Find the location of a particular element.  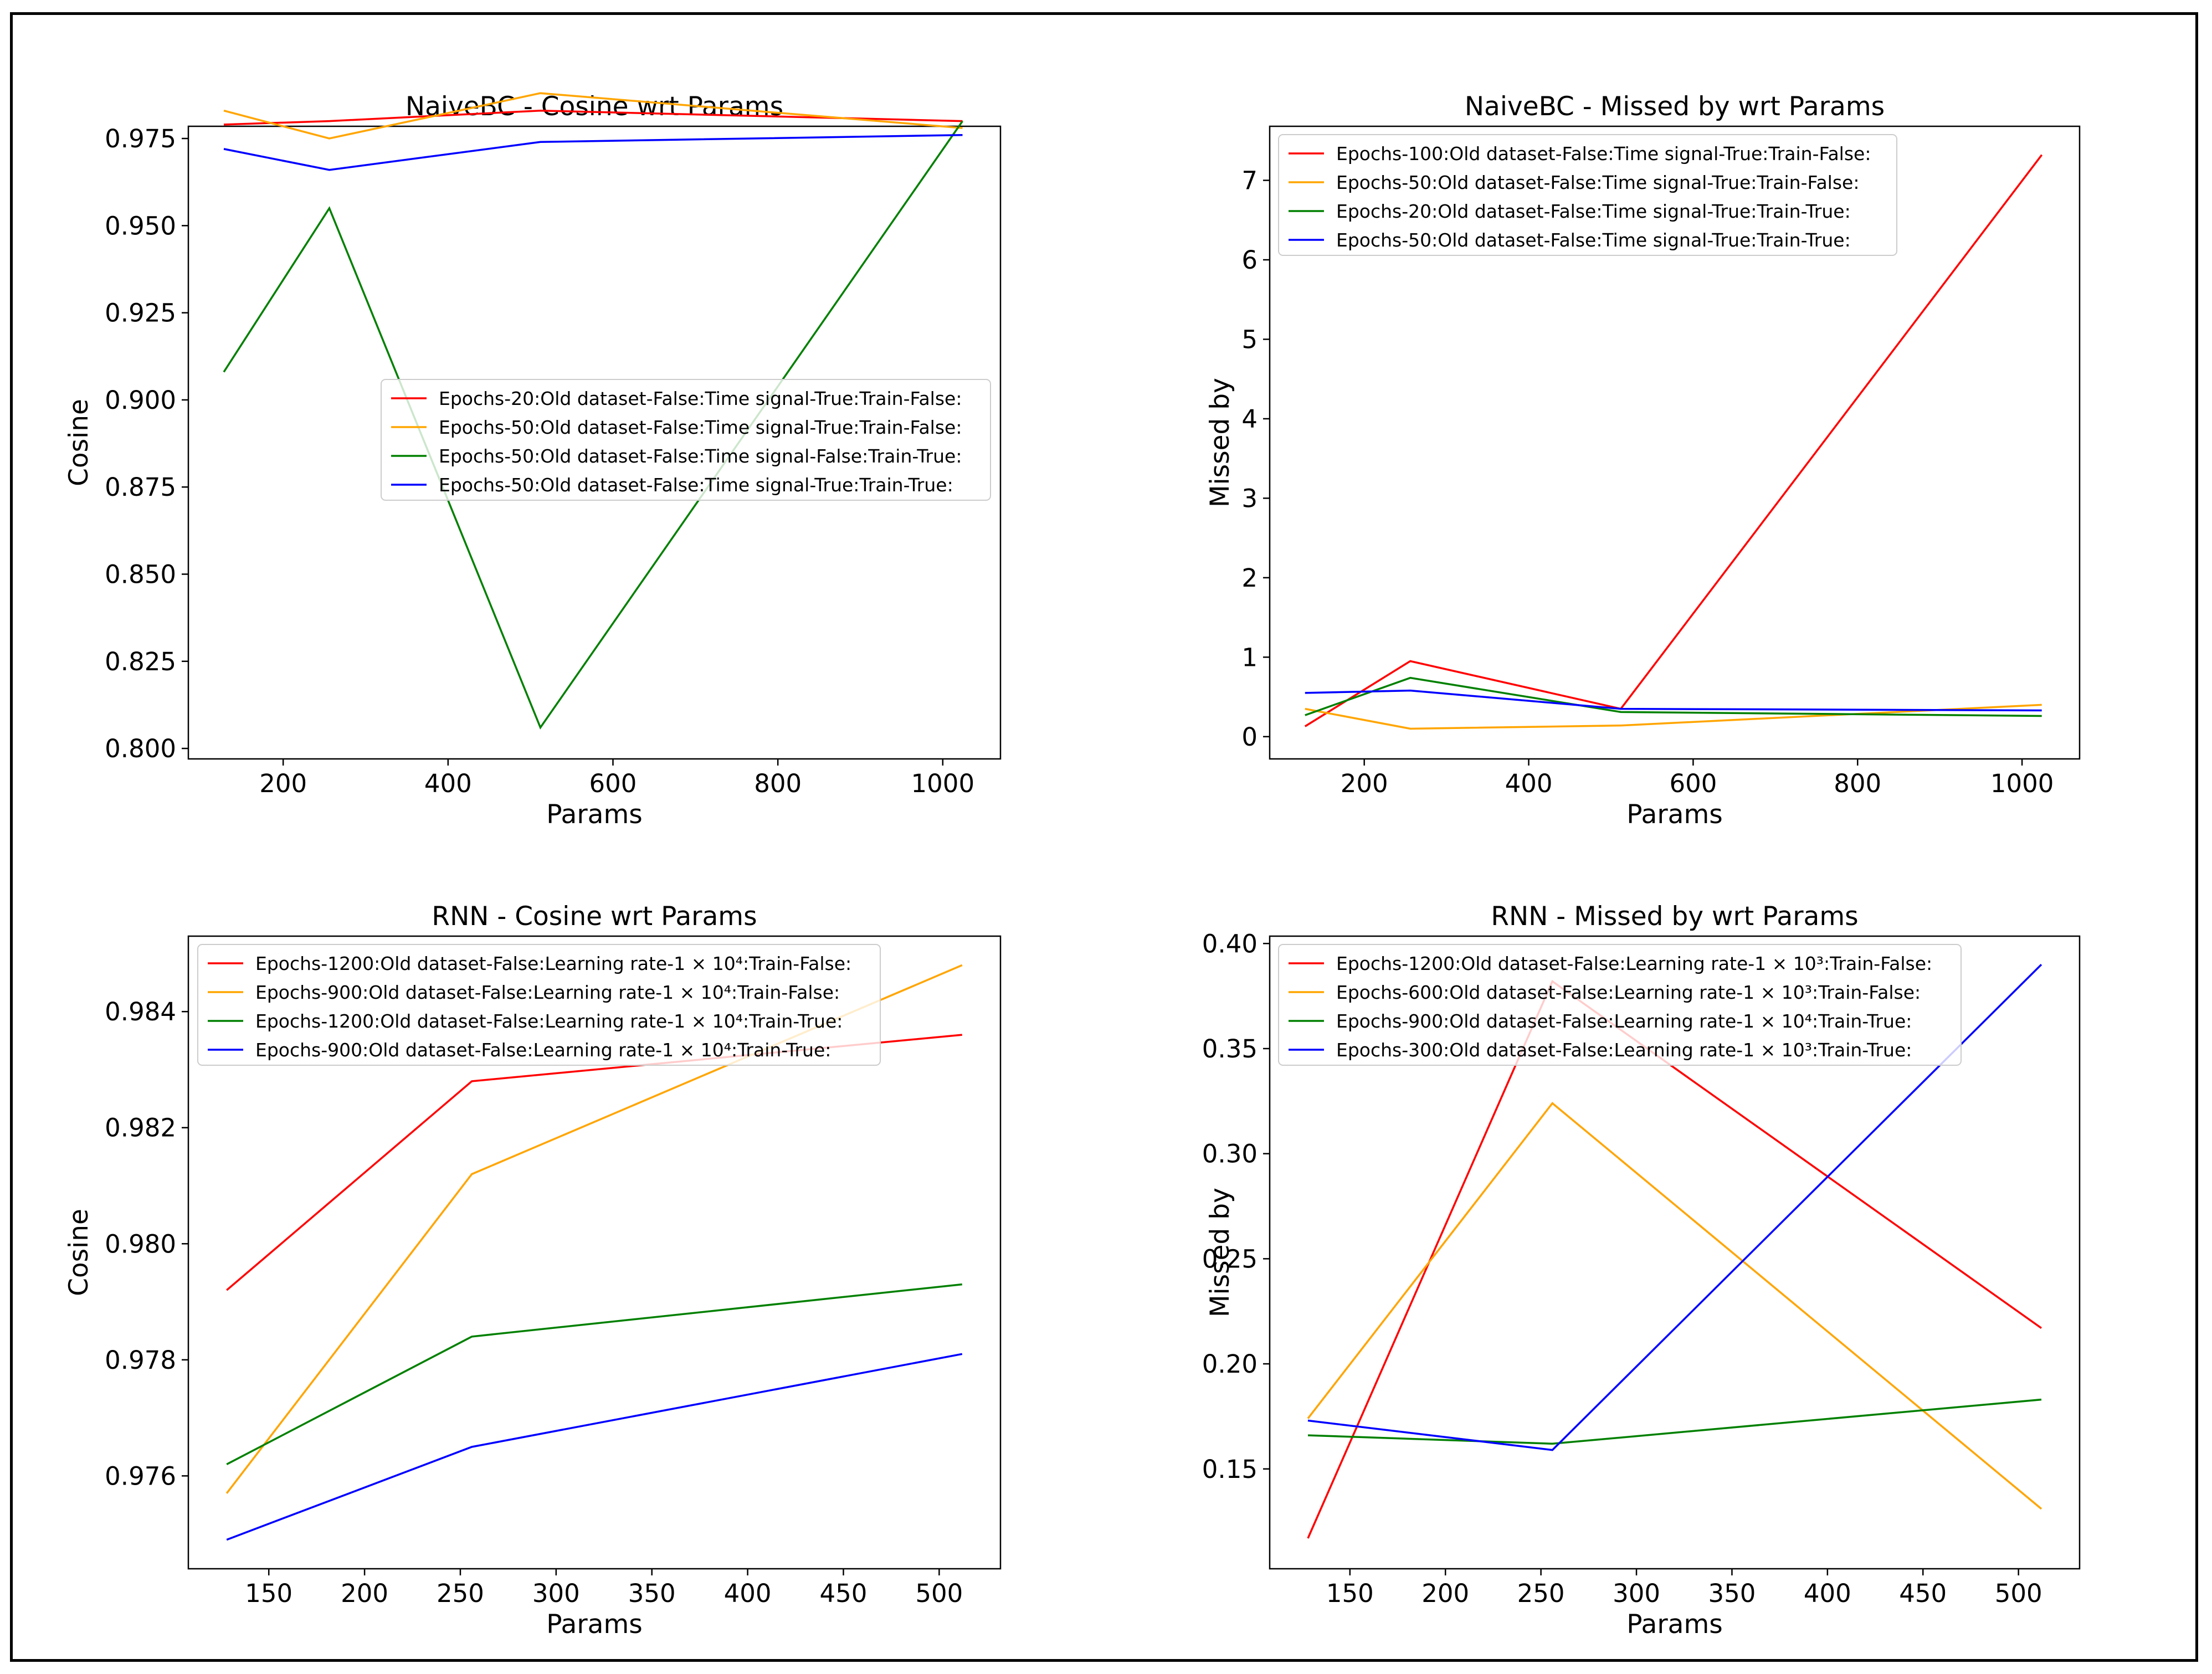

y-tick-label: 4 is located at coordinates (1249, 419).